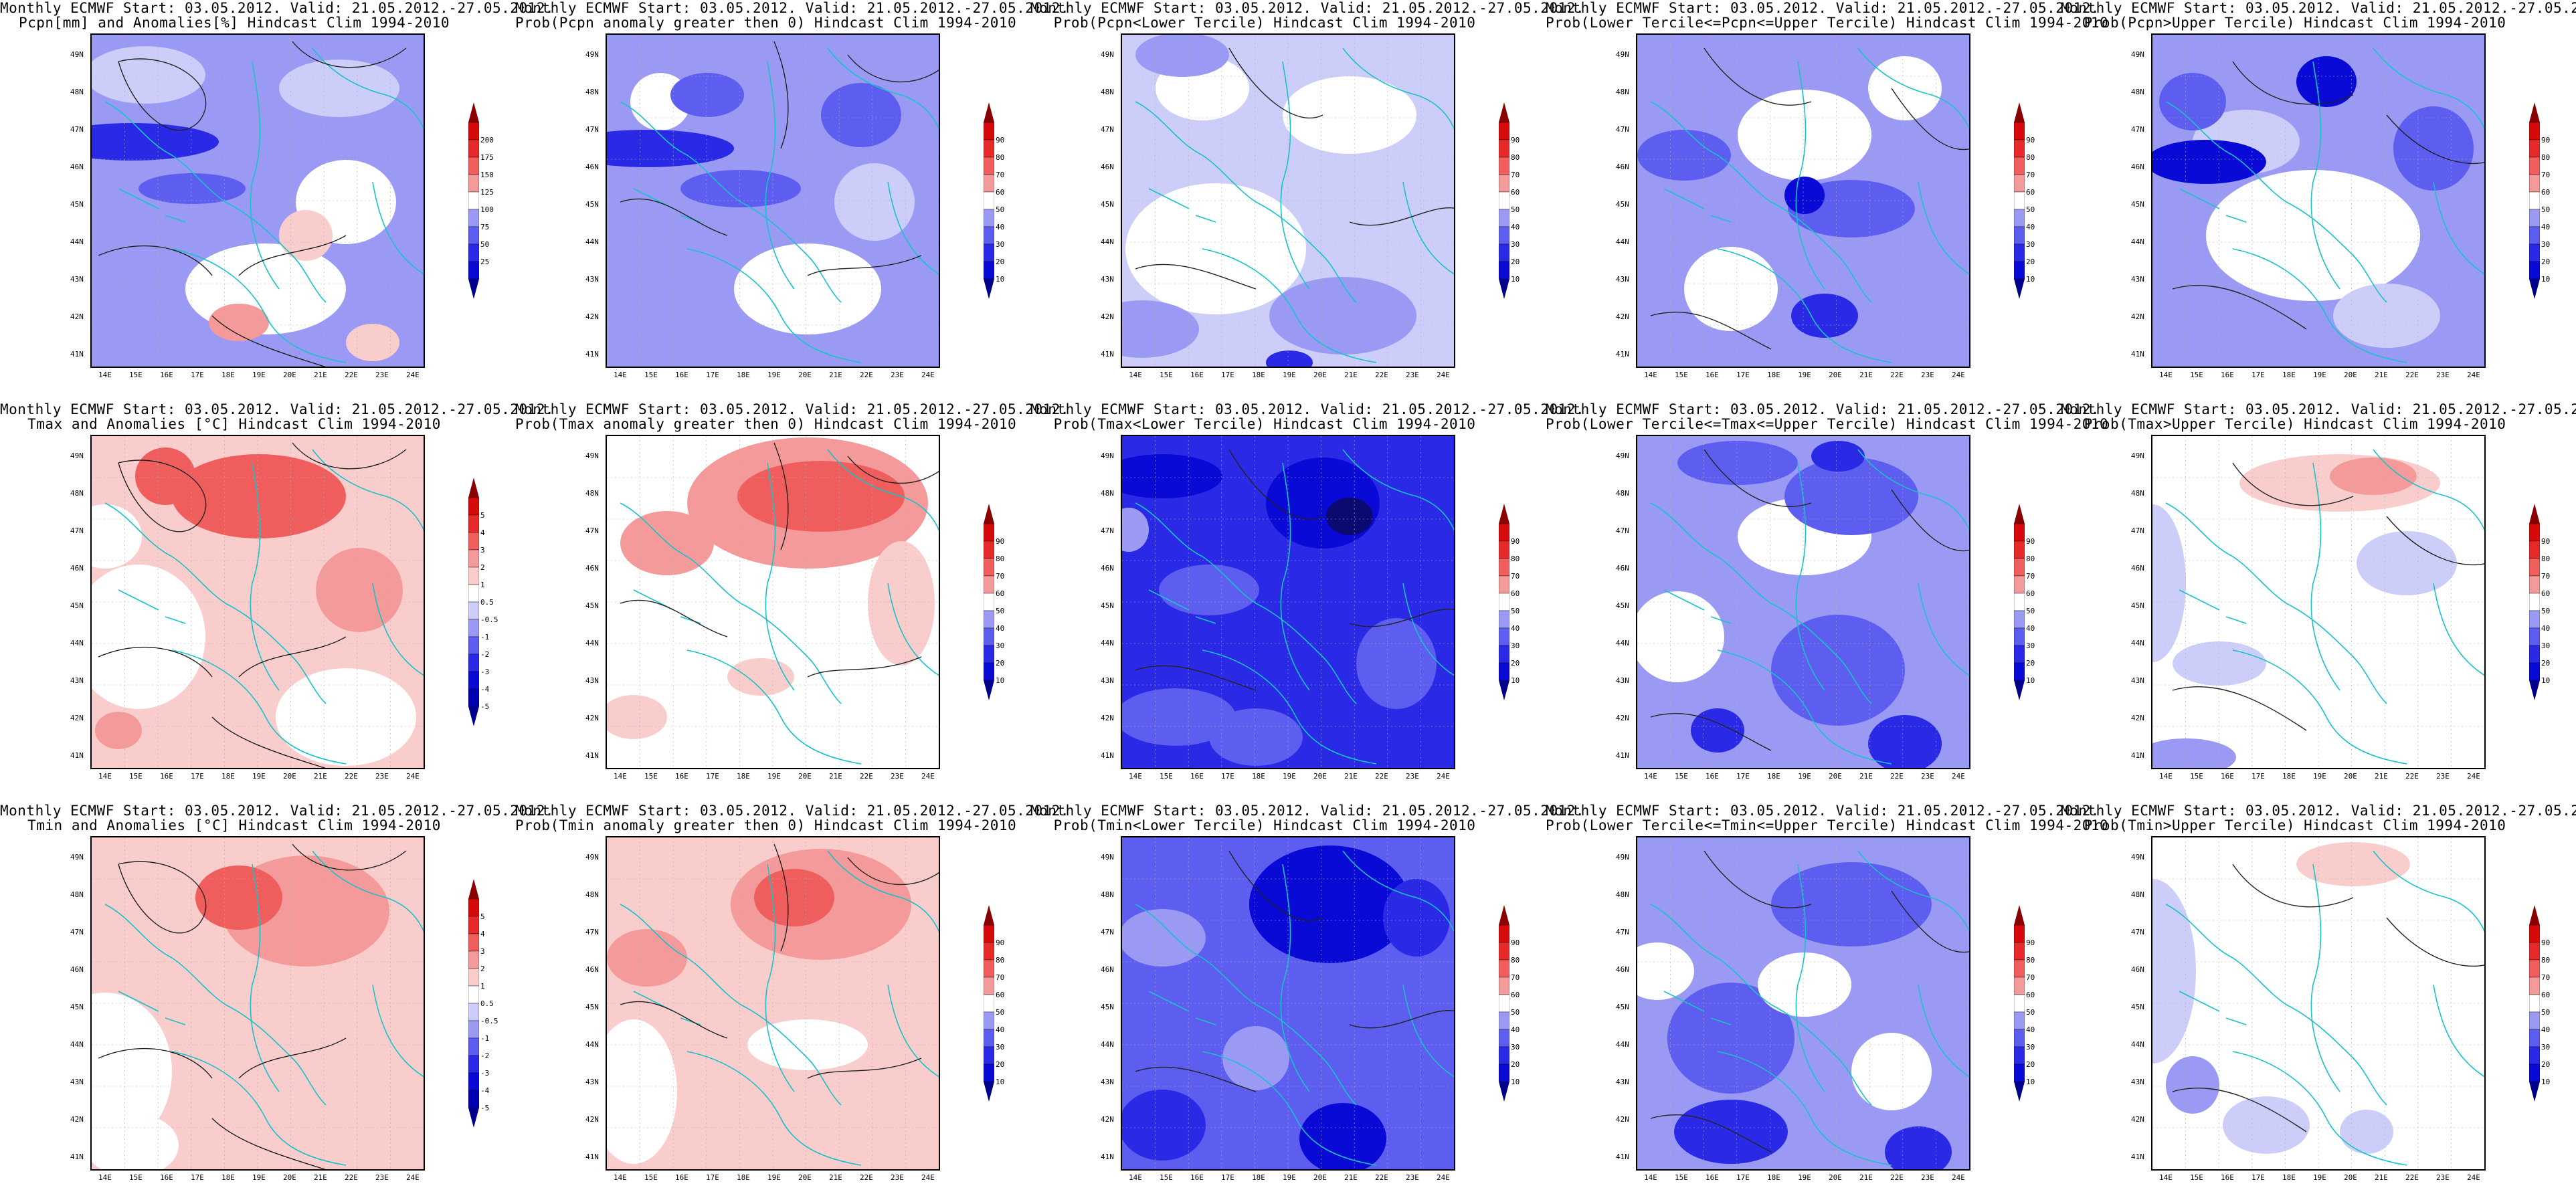 The height and width of the screenshot is (1204, 2576). What do you see at coordinates (197, 776) in the screenshot?
I see `lon-label: 17E` at bounding box center [197, 776].